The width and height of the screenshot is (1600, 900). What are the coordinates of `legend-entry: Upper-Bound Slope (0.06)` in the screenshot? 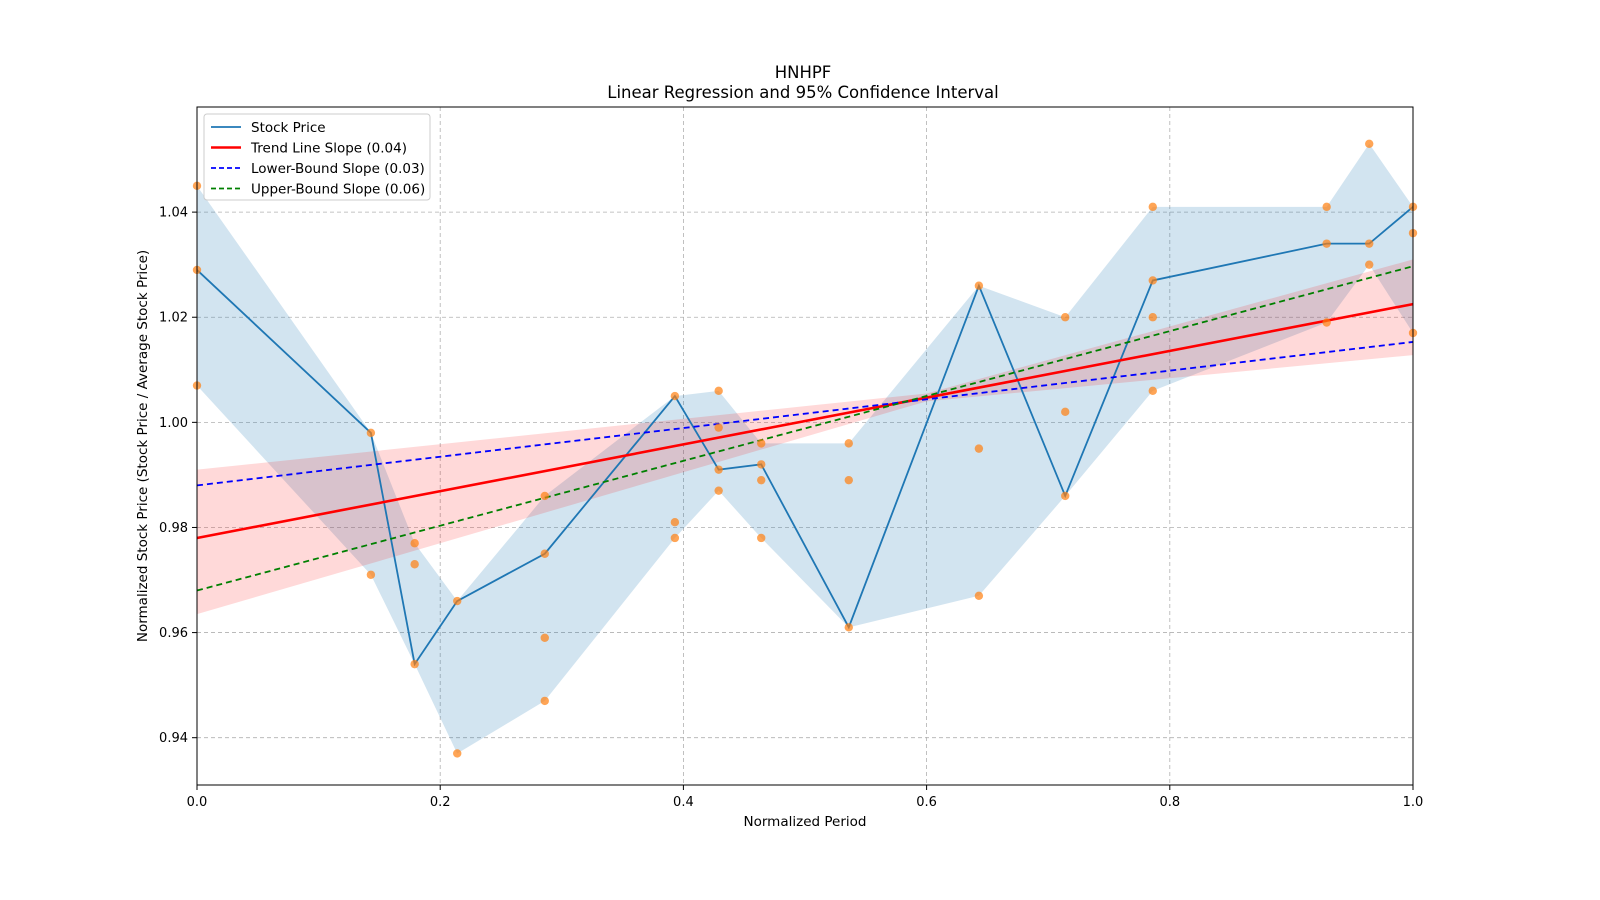 It's located at (338, 190).